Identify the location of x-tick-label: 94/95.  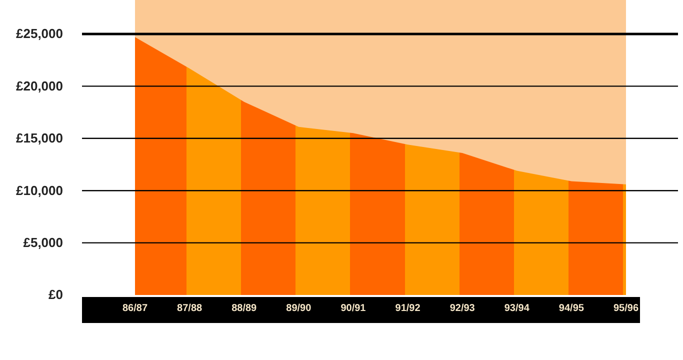
(571, 308).